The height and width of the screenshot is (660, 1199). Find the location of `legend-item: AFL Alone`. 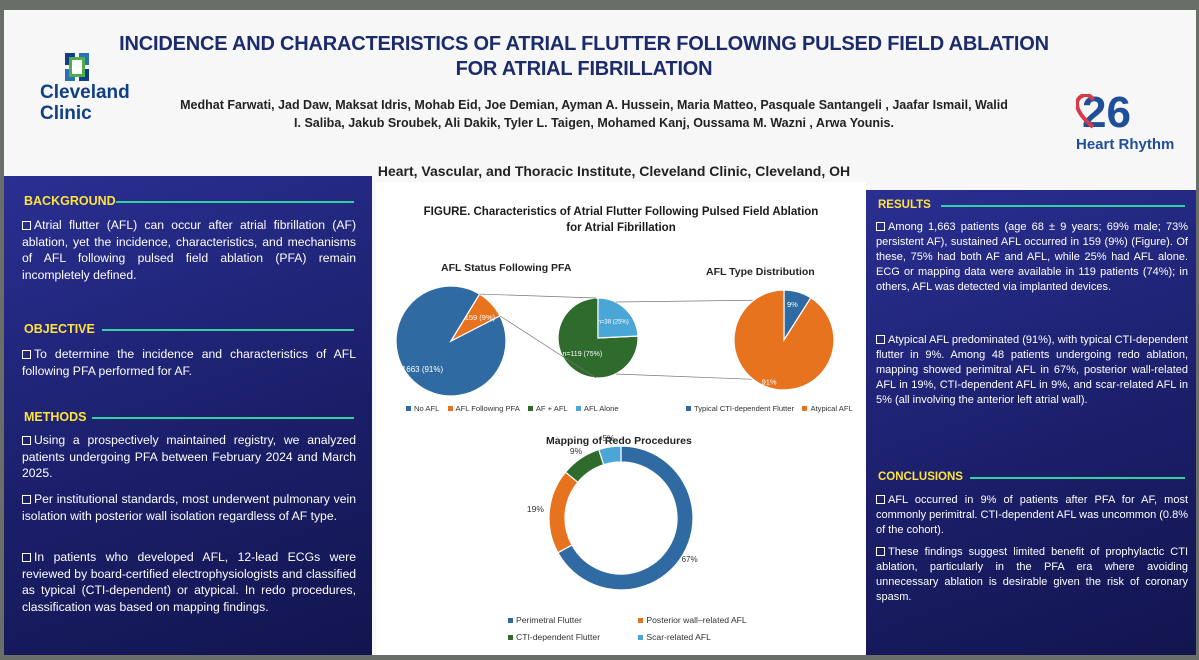

legend-item: AFL Alone is located at coordinates (597, 408).